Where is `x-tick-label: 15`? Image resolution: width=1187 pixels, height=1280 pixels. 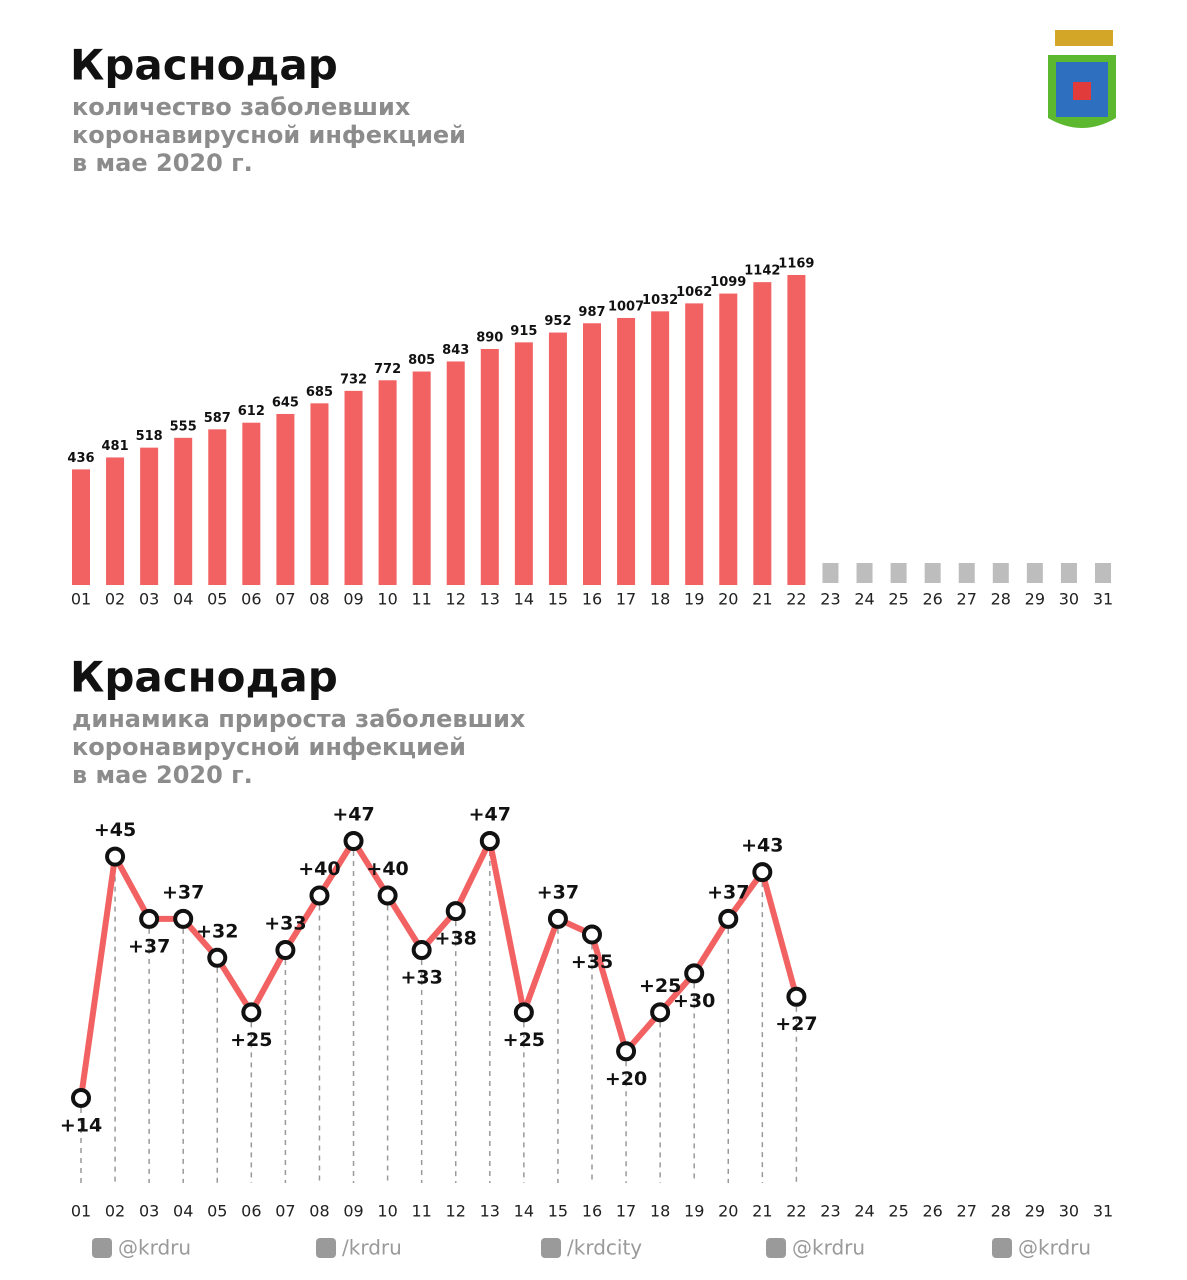 x-tick-label: 15 is located at coordinates (558, 599).